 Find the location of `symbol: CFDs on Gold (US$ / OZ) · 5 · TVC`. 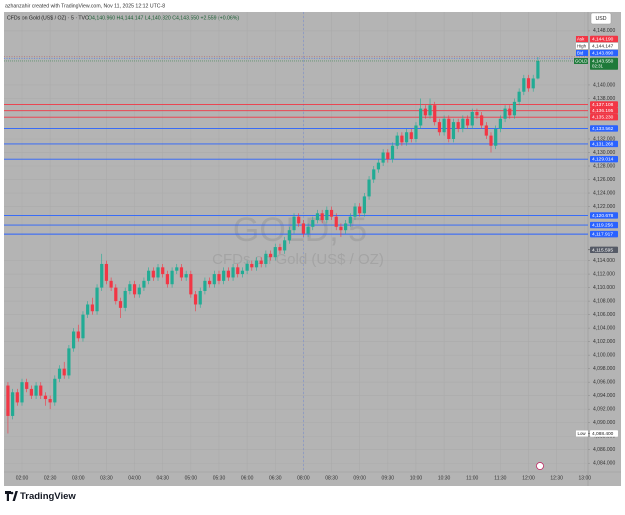

symbol: CFDs on Gold (US$ / OZ) · 5 · TVC is located at coordinates (48, 18).